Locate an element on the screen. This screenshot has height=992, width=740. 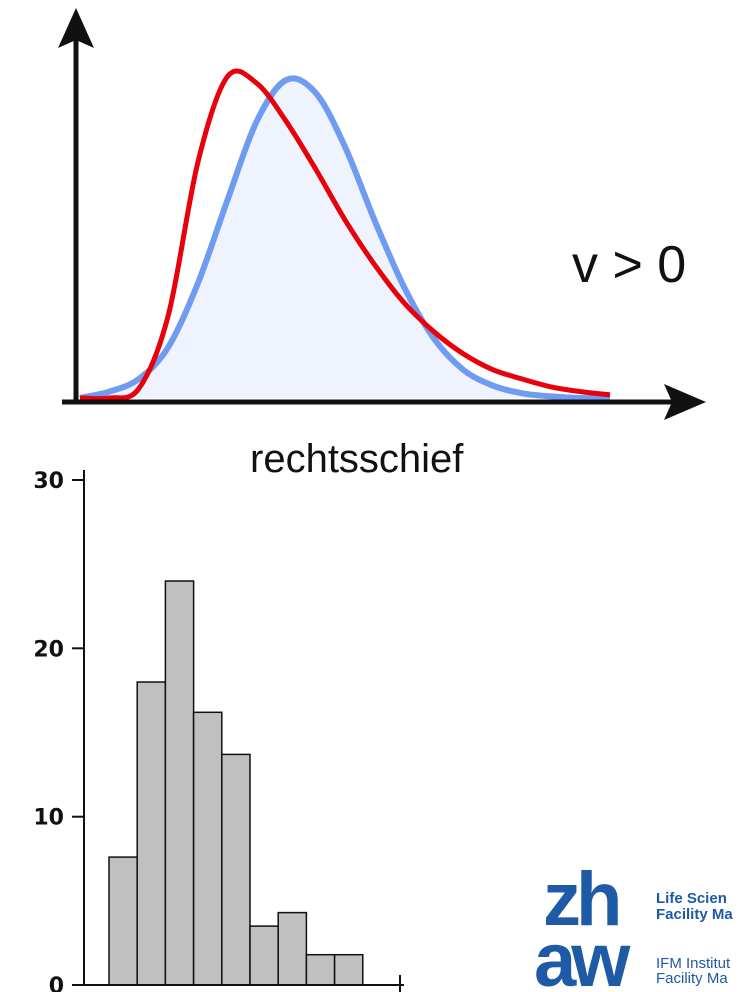
hist-y-tick-label: 30 is located at coordinates (48, 481).